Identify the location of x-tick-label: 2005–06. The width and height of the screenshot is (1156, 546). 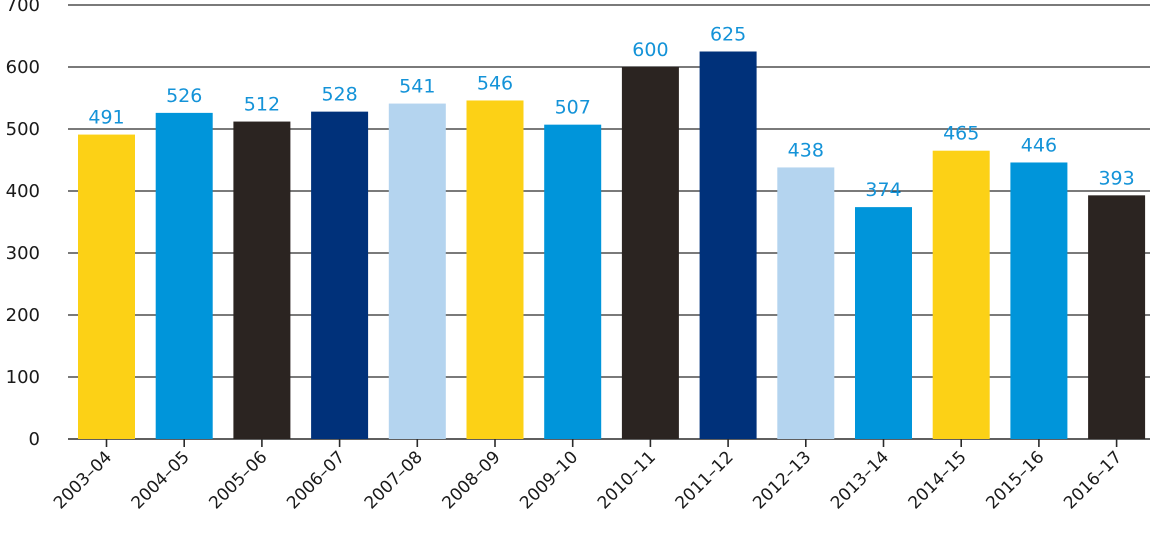
(238, 480).